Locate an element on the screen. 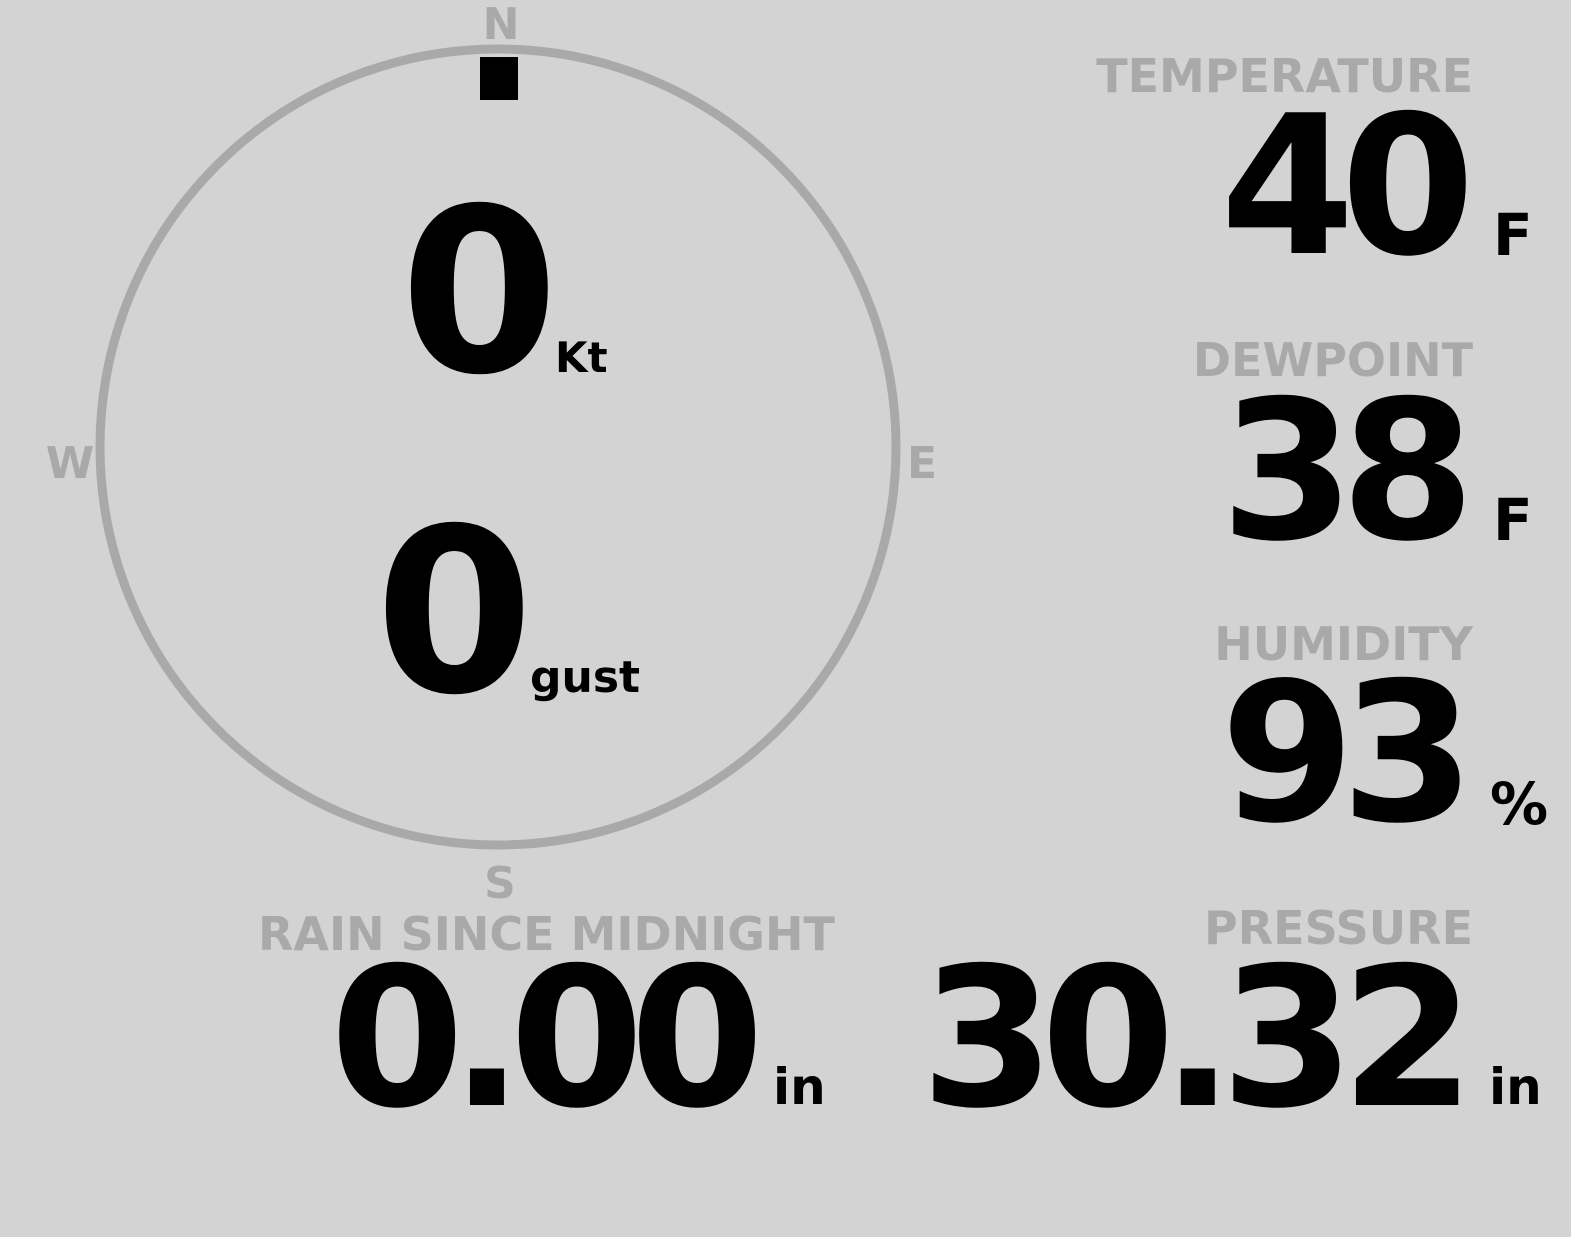 The image size is (1571, 1237). humidity-unit: % is located at coordinates (1519, 804).